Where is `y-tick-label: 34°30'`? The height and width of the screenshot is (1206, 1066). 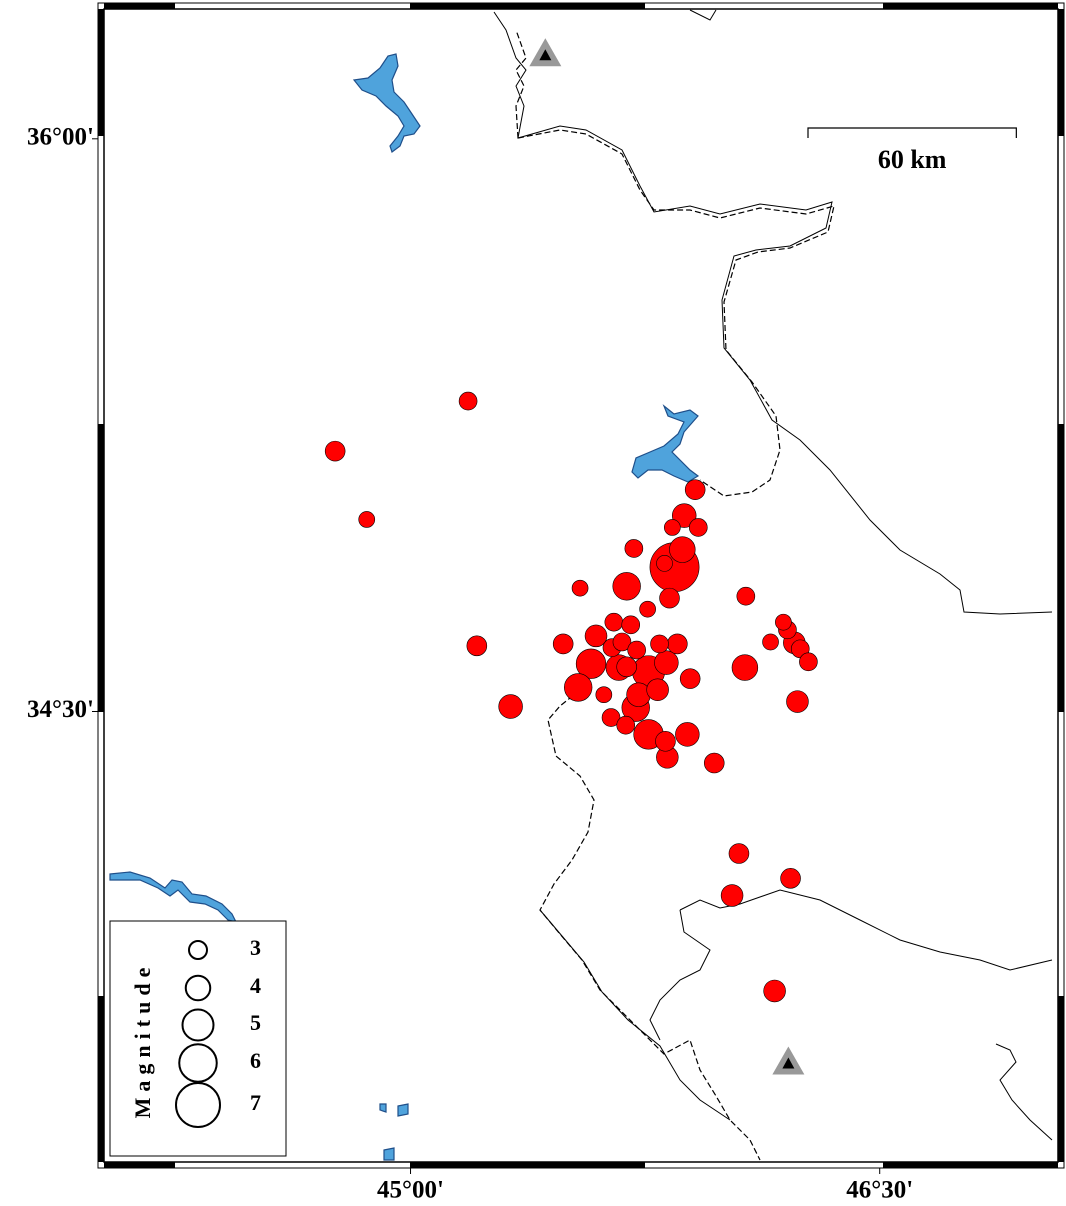 y-tick-label: 34°30' is located at coordinates (60, 709).